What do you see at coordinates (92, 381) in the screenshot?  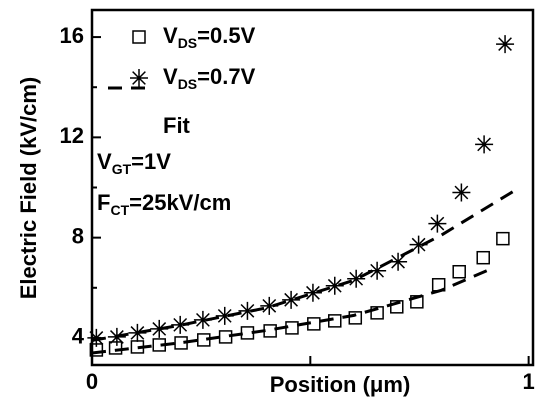 I see `x-tick-label: 0` at bounding box center [92, 381].